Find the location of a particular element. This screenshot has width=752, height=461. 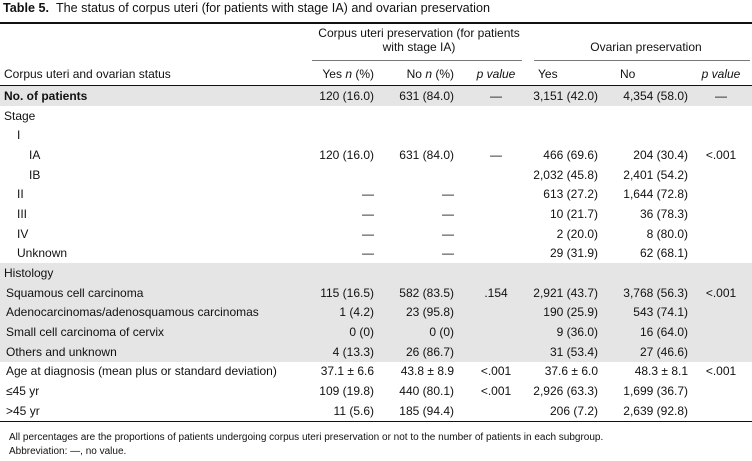

row-label: Unknown is located at coordinates (42, 253).